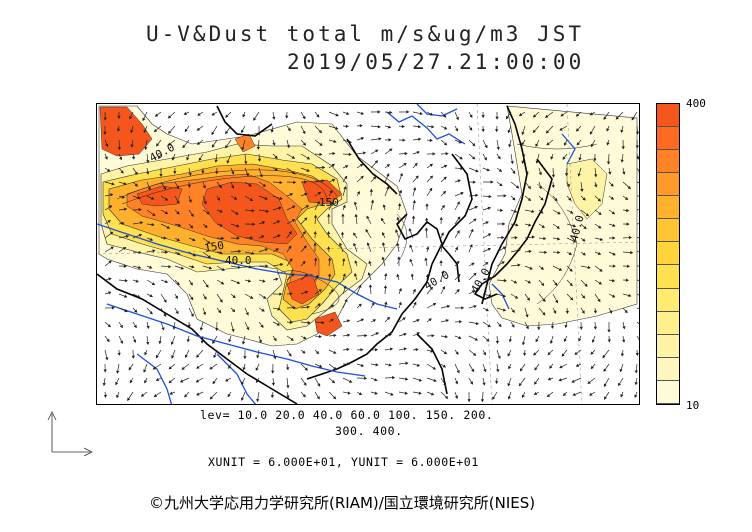  I want to click on wind-vector, so click(637, 308).